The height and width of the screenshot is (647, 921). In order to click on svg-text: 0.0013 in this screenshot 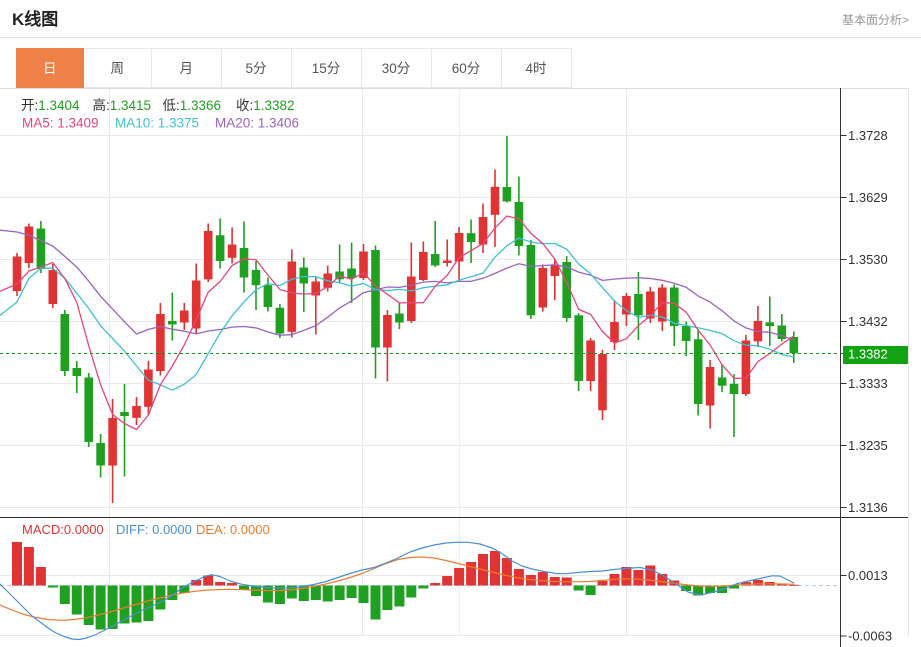, I will do `click(868, 575)`.